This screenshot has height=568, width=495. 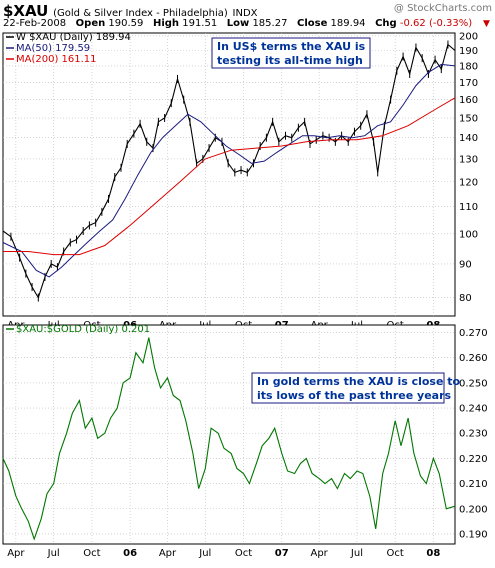 I want to click on open-value: 190.59, so click(x=126, y=23).